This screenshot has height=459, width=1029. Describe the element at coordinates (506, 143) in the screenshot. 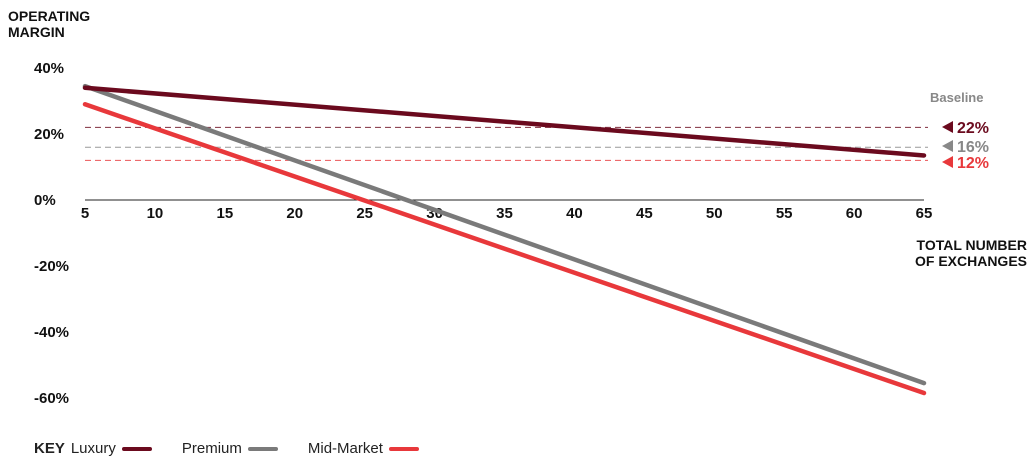

I see `baseline-lines` at that location.